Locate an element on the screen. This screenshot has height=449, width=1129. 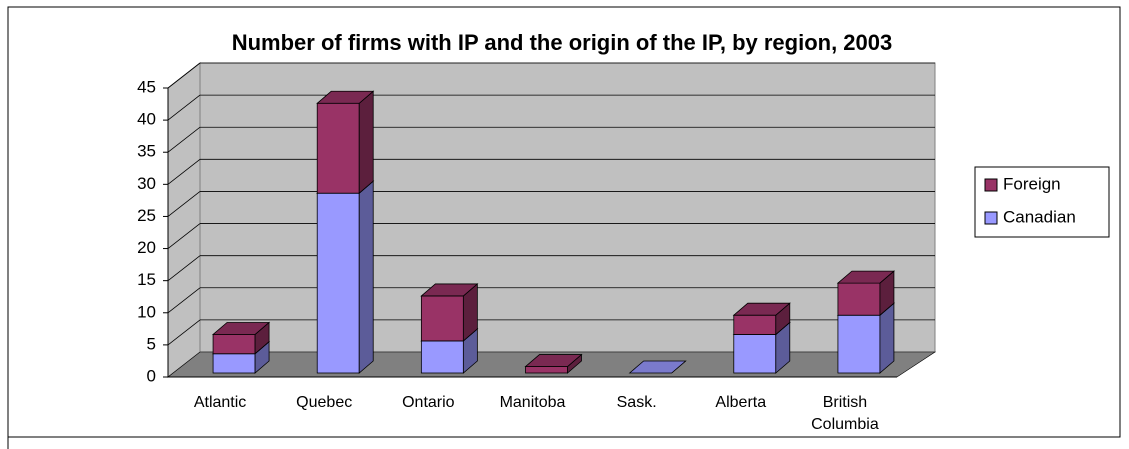
y-tick-label: 35 is located at coordinates (146, 151).